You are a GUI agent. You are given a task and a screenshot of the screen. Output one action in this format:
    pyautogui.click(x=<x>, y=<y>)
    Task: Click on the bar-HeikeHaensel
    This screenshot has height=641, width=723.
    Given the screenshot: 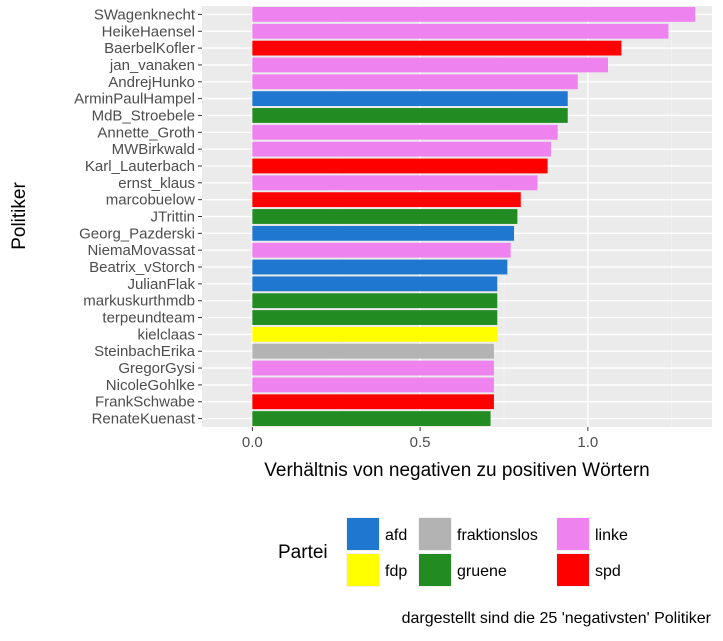 What is the action you would take?
    pyautogui.click(x=460, y=31)
    